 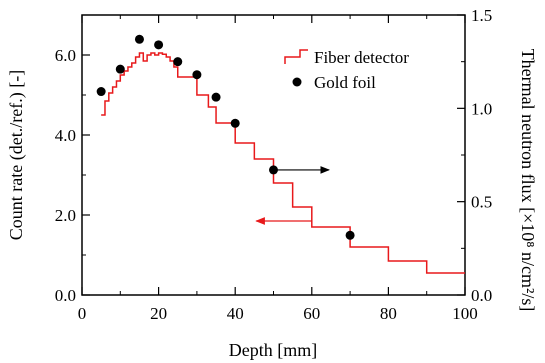 I want to click on x-tick-label-5: 100, so click(x=465, y=313).